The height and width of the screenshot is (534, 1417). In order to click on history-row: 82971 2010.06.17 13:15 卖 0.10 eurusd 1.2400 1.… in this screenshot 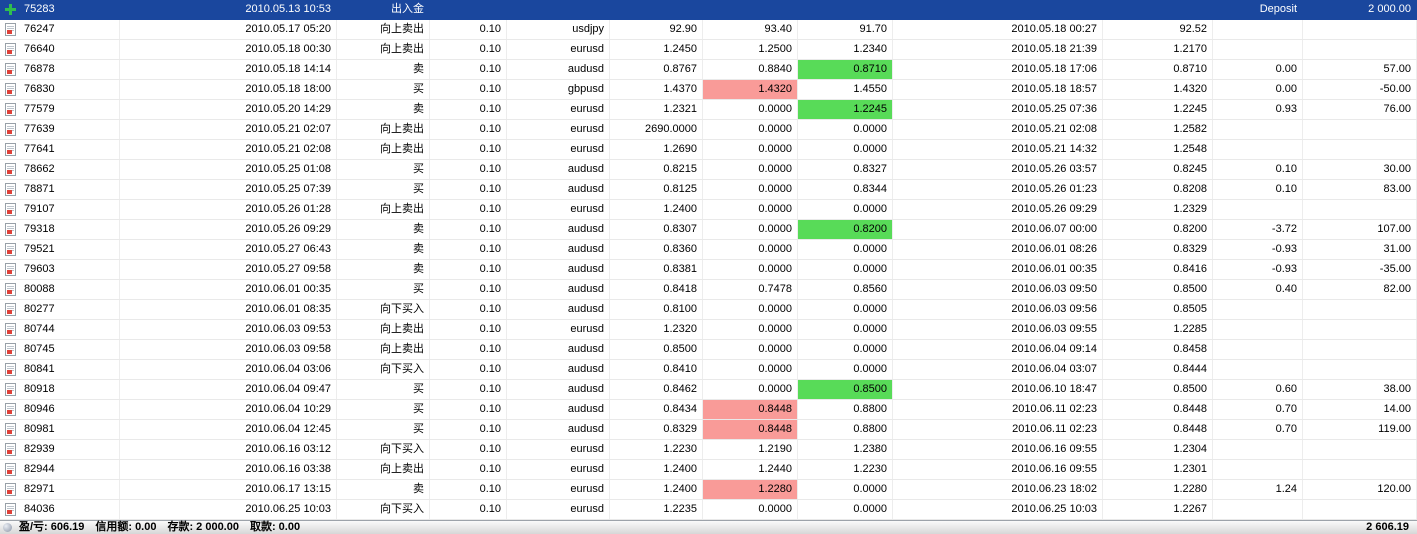, I will do `click(708, 490)`.